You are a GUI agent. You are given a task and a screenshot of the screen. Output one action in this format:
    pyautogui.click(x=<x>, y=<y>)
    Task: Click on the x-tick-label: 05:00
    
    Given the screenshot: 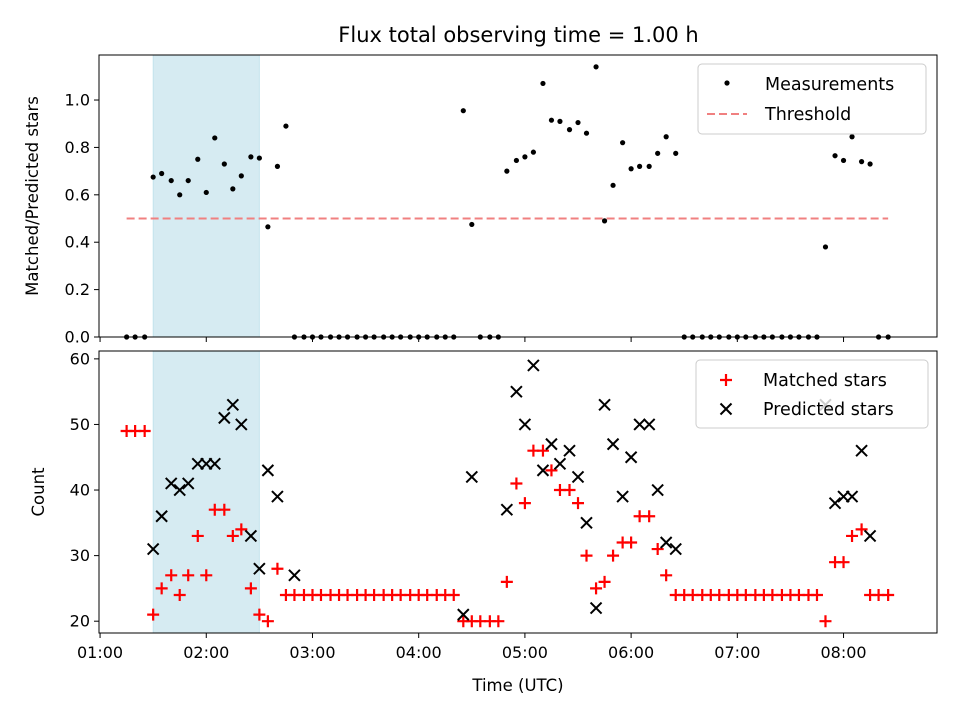 What is the action you would take?
    pyautogui.click(x=525, y=652)
    